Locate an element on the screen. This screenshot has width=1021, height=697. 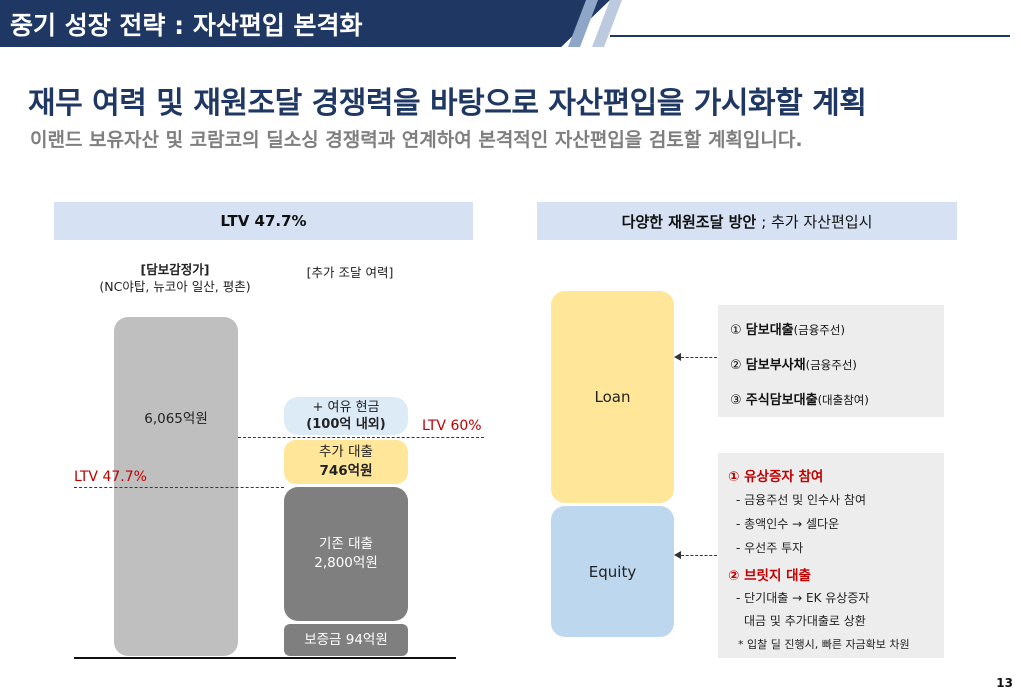
ltv-60-label: LTV 60% is located at coordinates (452, 426).